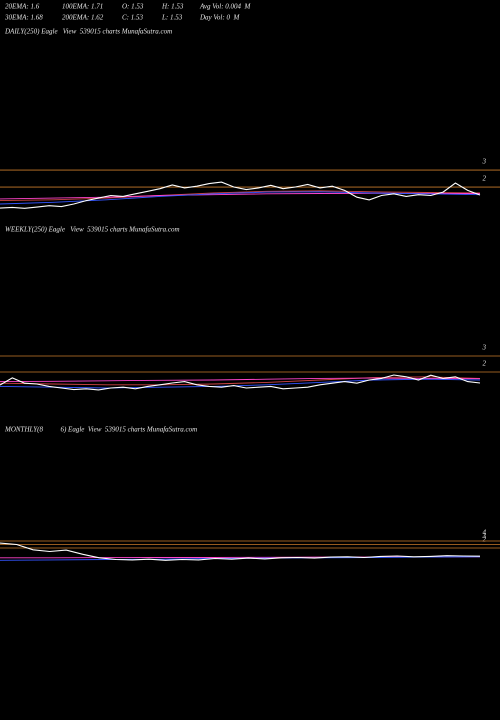 The height and width of the screenshot is (720, 500). What do you see at coordinates (82, 7) in the screenshot?
I see `stat-label: 100EMA: 1.71` at bounding box center [82, 7].